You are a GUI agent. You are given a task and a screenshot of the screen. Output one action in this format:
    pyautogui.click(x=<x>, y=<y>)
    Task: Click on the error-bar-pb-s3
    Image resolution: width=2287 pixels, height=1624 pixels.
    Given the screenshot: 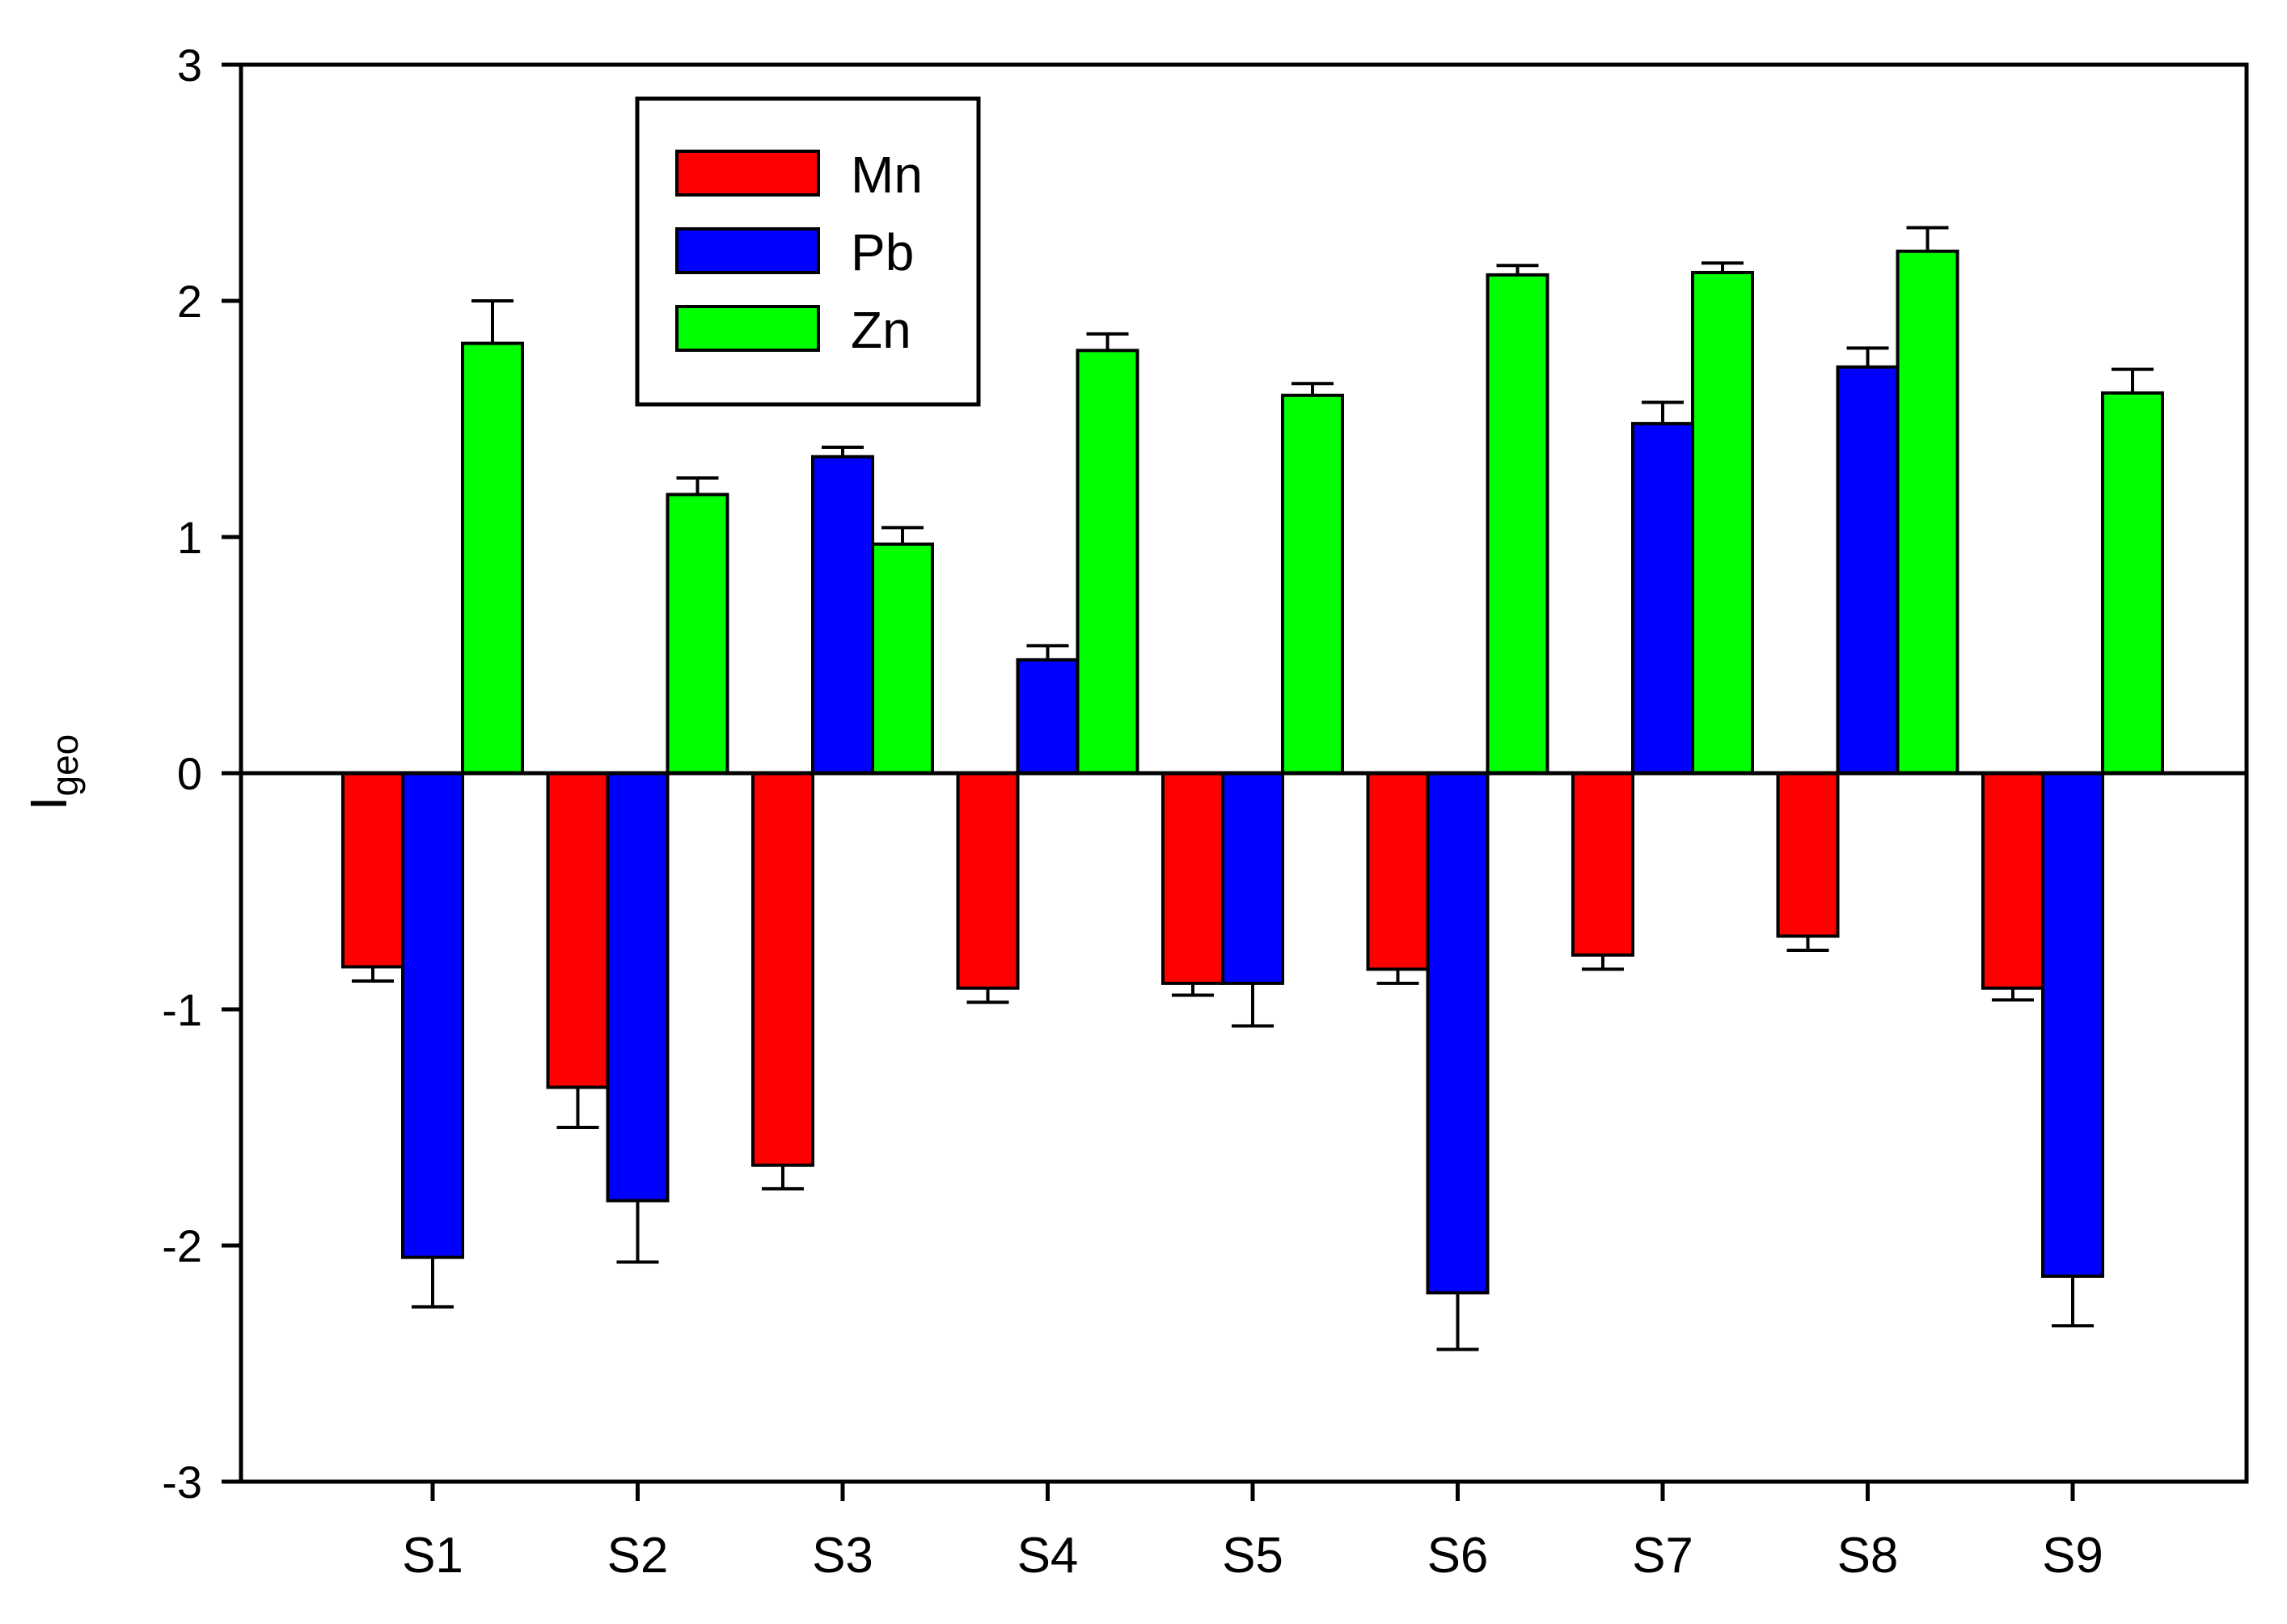 What is the action you would take?
    pyautogui.click(x=843, y=451)
    